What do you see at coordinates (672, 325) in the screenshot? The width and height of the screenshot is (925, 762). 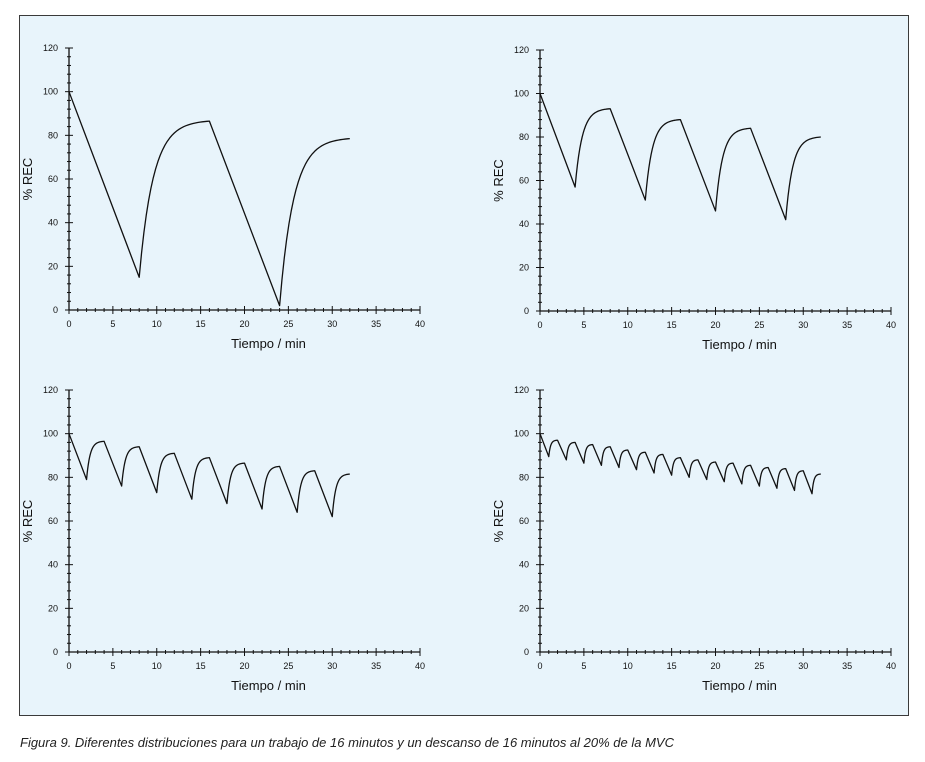 I see `x-tick-label: 15` at bounding box center [672, 325].